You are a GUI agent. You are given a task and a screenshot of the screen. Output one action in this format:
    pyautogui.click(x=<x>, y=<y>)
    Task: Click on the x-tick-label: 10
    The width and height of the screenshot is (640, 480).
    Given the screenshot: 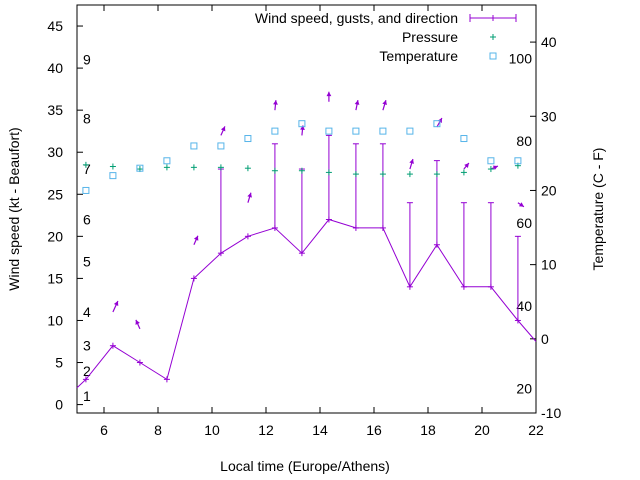 What is the action you would take?
    pyautogui.click(x=212, y=430)
    